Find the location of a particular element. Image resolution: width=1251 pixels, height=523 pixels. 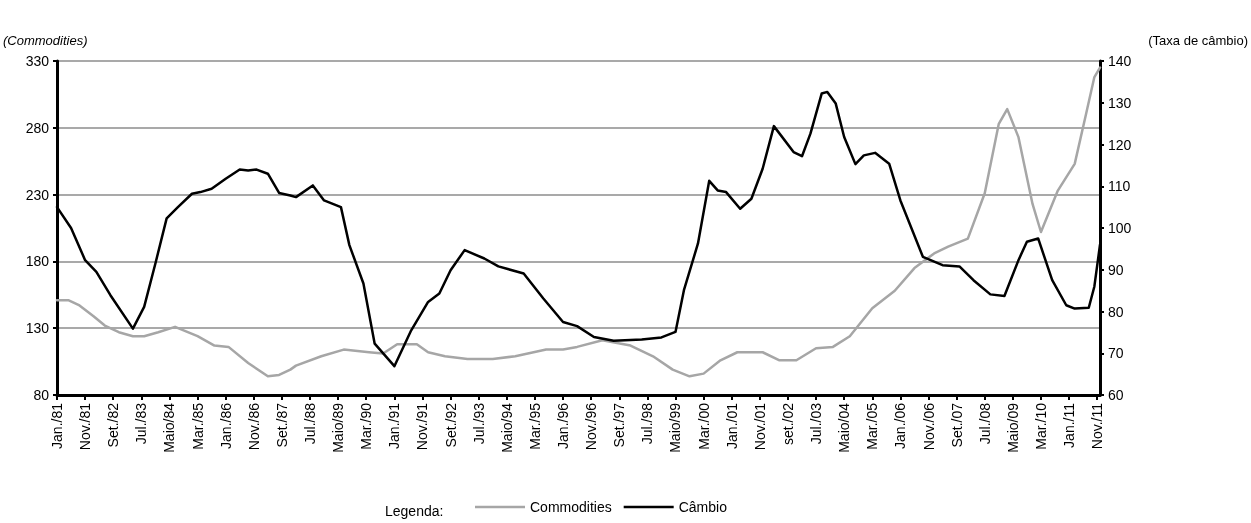

x-tick-label: Jul./03 is located at coordinates (816, 423).